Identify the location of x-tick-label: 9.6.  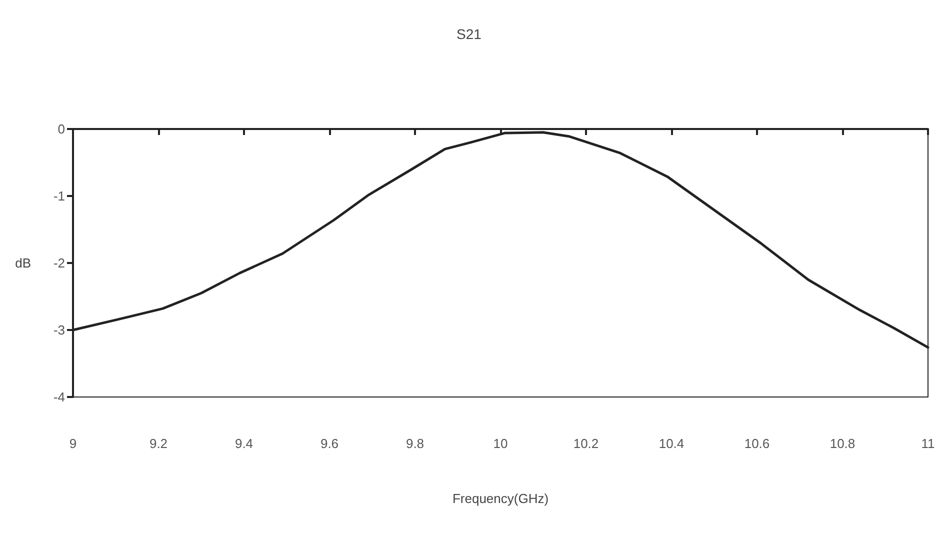
(329, 443).